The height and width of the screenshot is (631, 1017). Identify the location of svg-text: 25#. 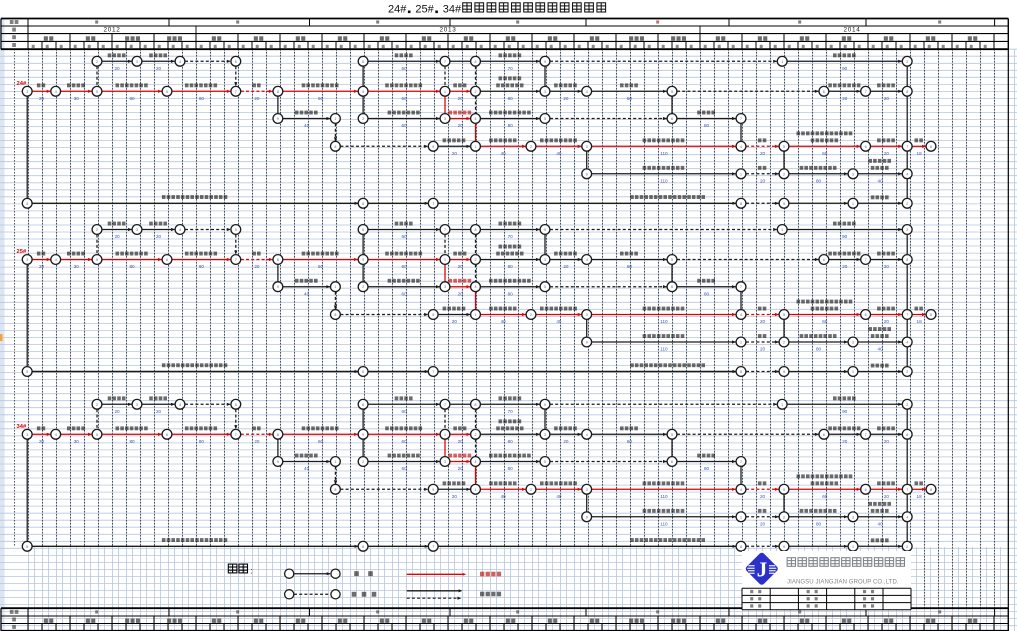
(424, 10).